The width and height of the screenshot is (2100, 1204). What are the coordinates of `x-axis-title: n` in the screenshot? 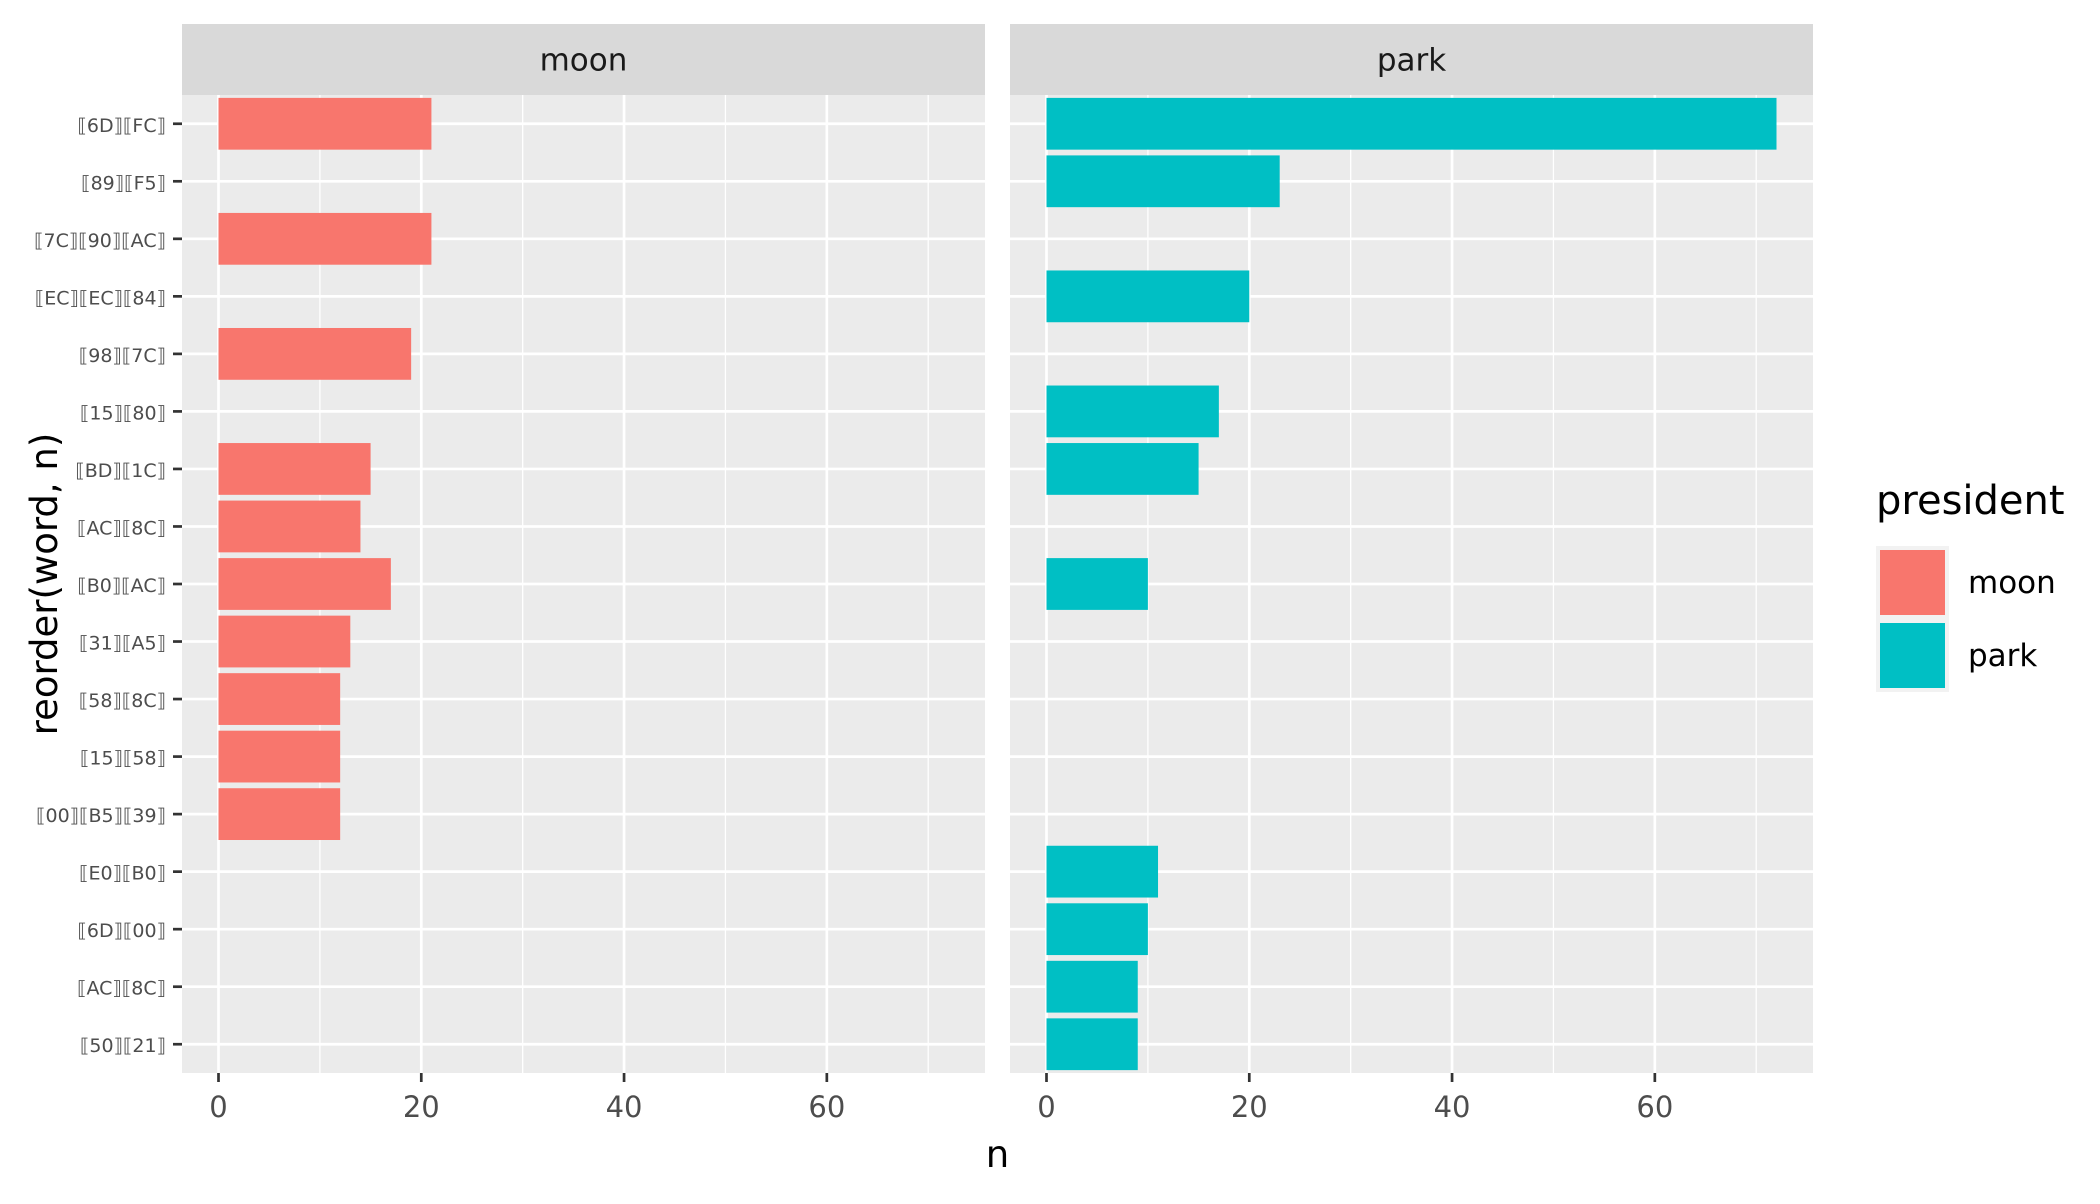 It's located at (997, 1154).